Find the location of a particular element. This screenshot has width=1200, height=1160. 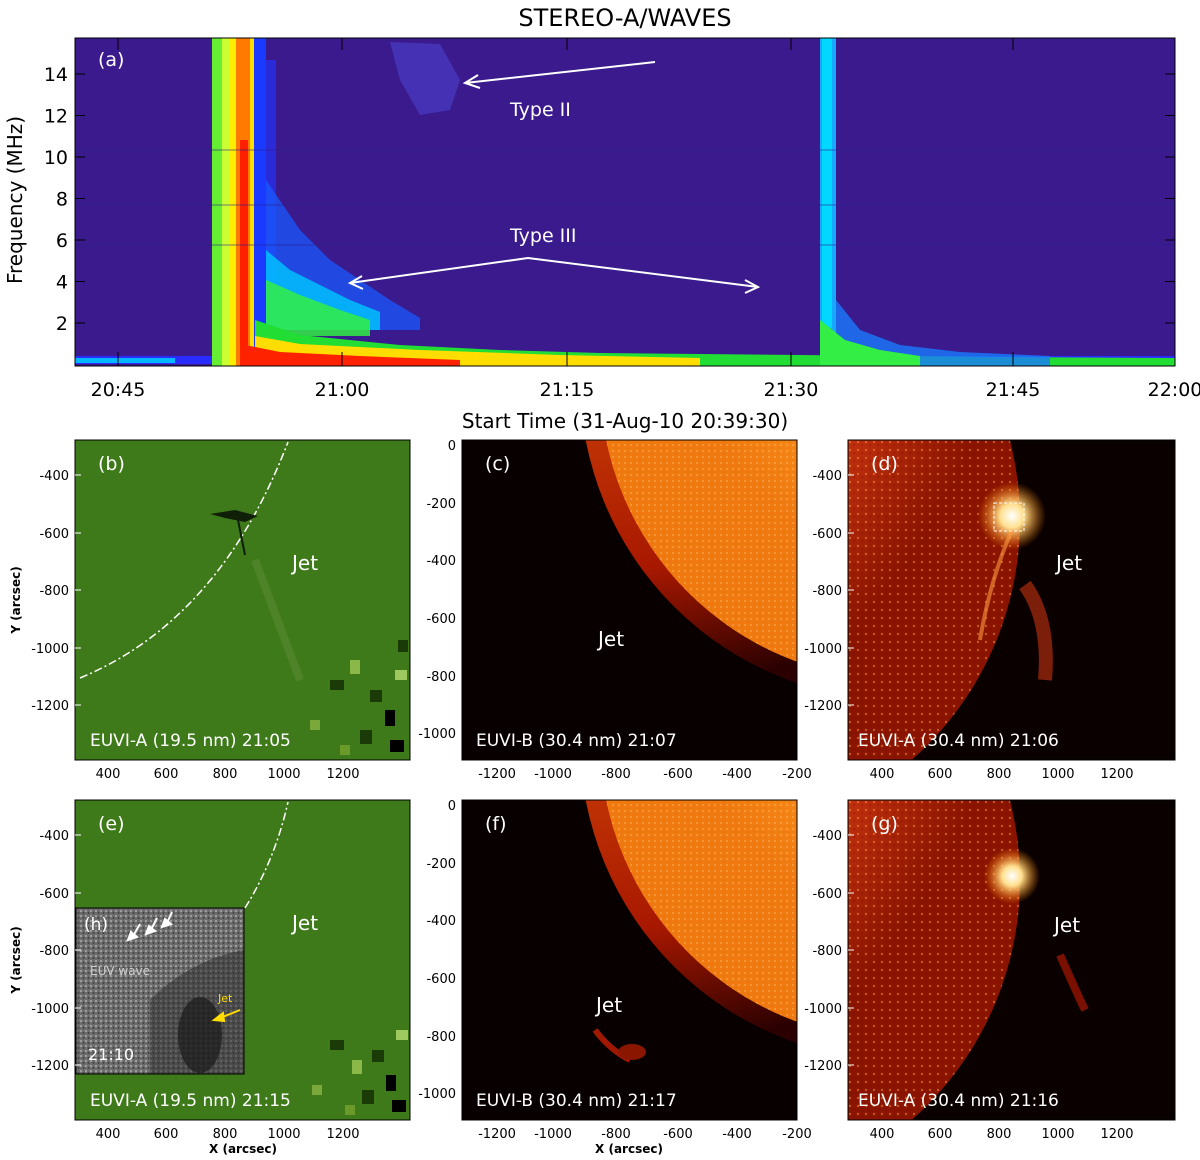

euvi-a-195-image is located at coordinates (242, 600).